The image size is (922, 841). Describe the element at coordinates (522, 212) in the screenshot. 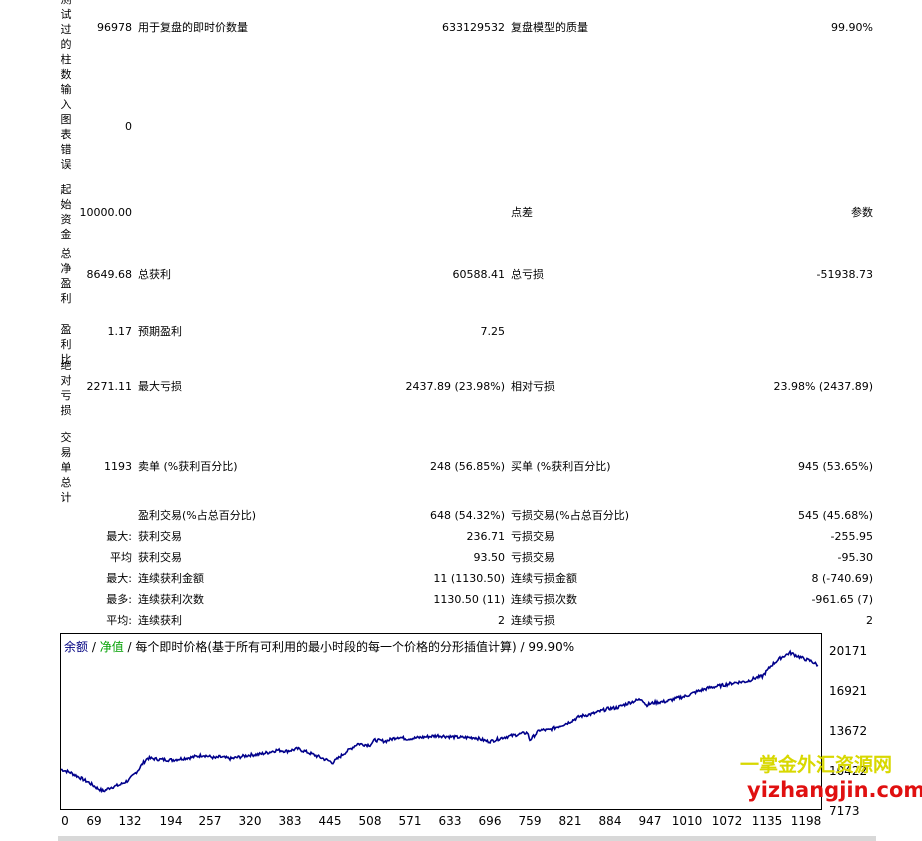

I see `spread-label: 点差` at that location.